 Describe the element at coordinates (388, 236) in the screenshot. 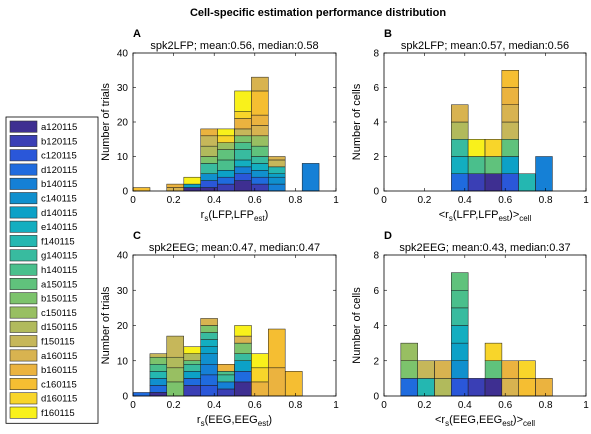

I see `panel-letter: D` at that location.